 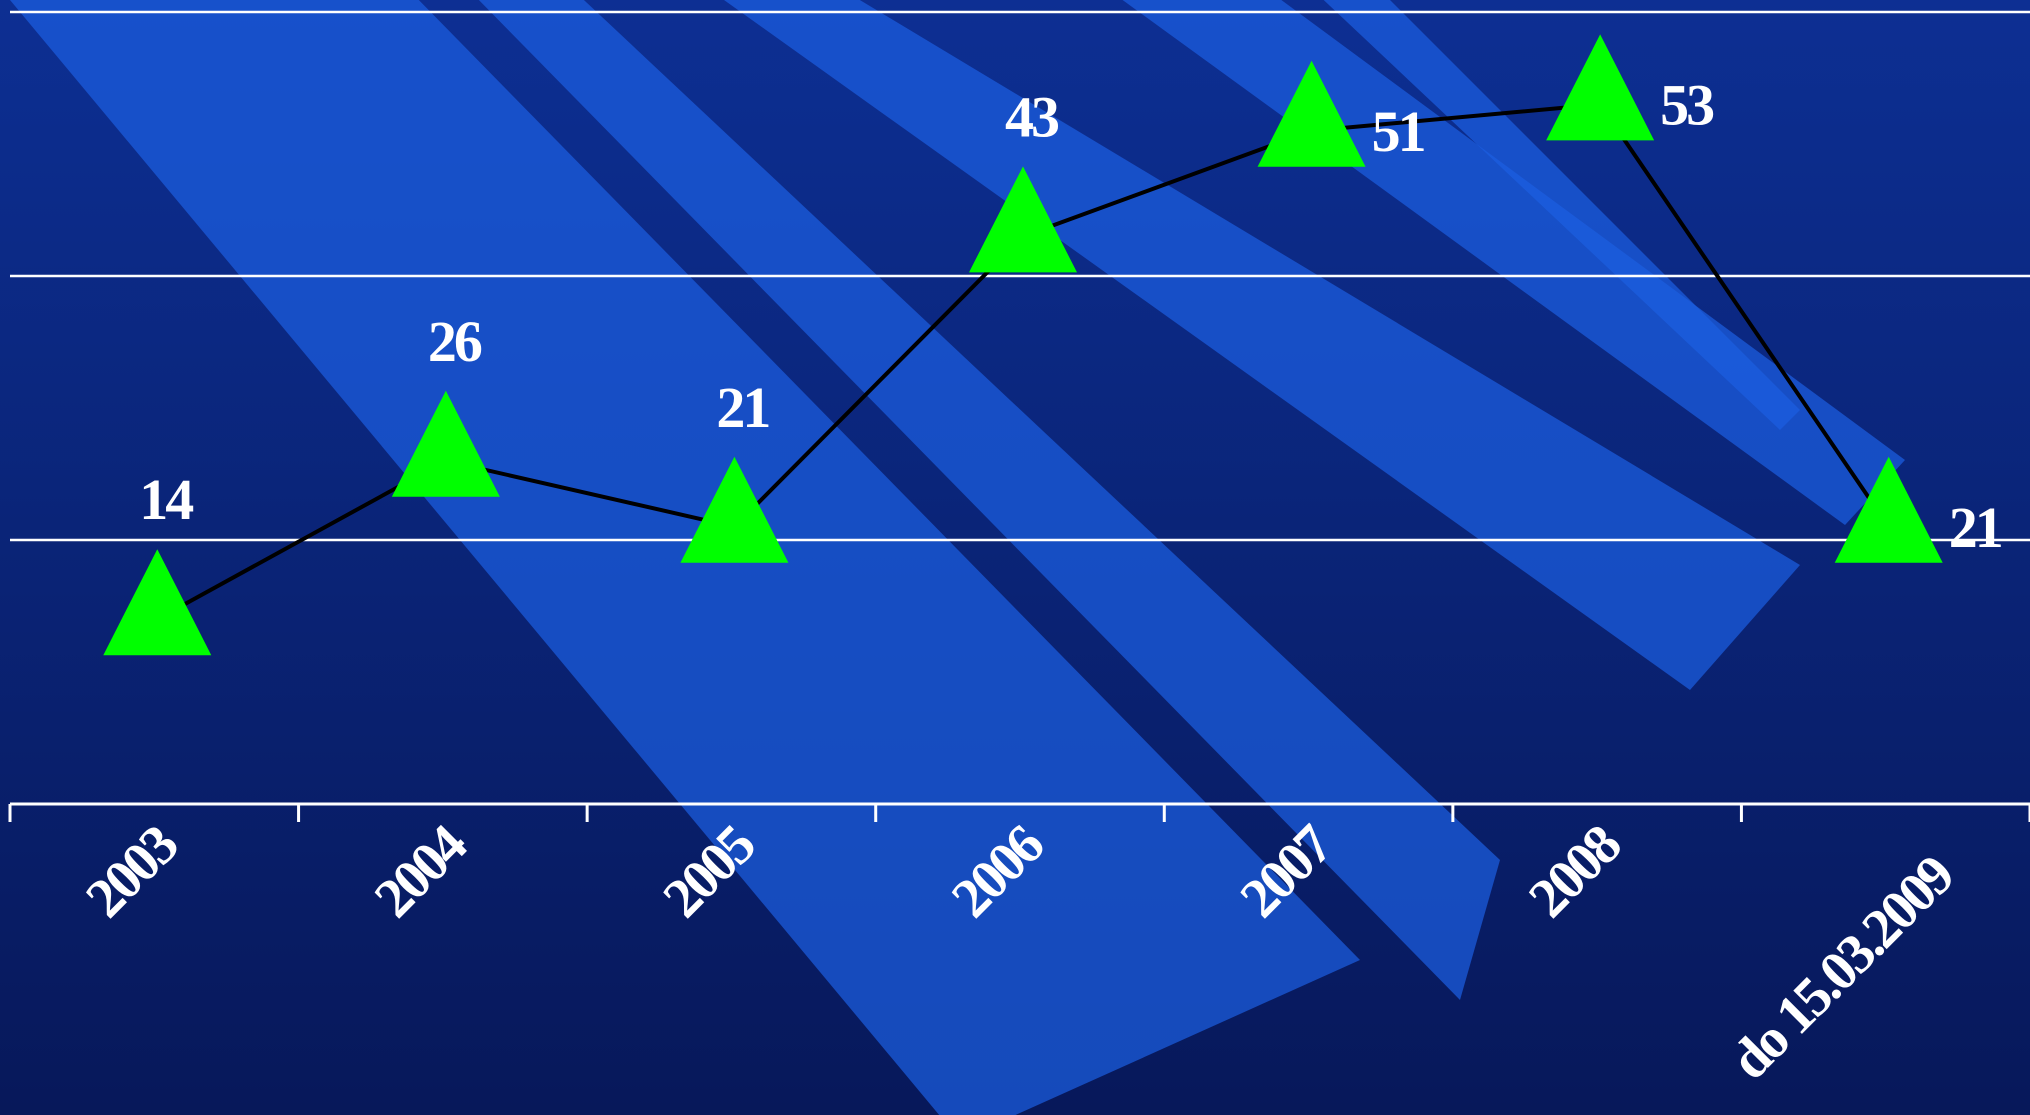 I want to click on data-label: 51, so click(x=1398, y=131).